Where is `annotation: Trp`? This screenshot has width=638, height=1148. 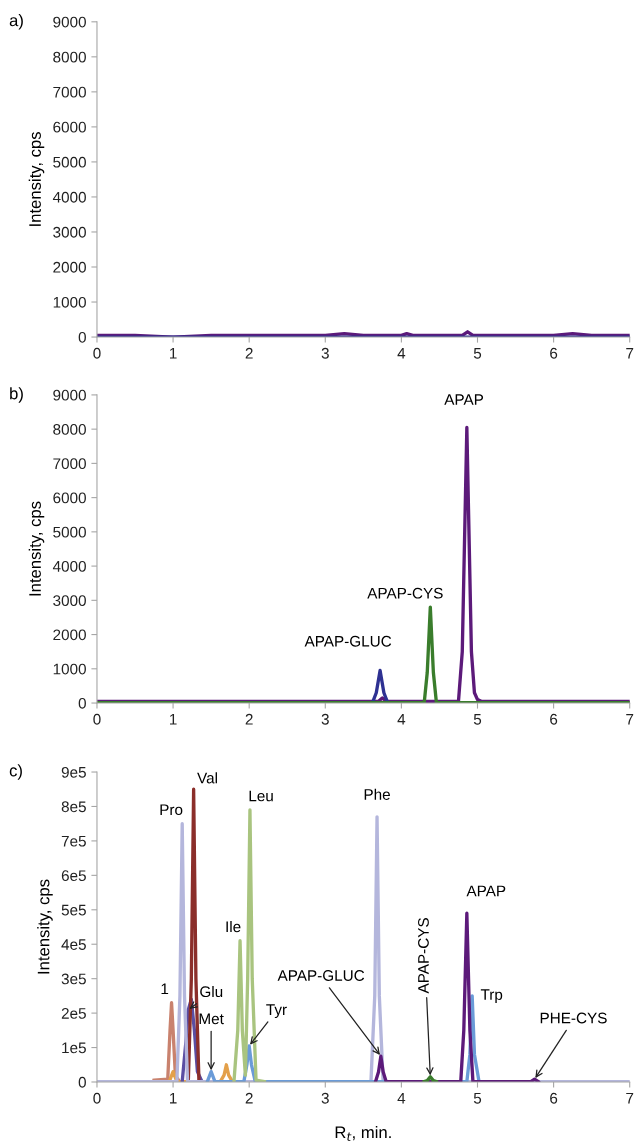 annotation: Trp is located at coordinates (491, 996).